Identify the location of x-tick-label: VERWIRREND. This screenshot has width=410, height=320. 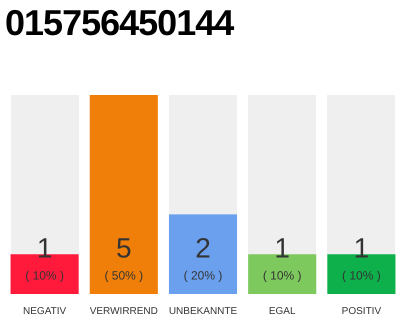
(124, 311).